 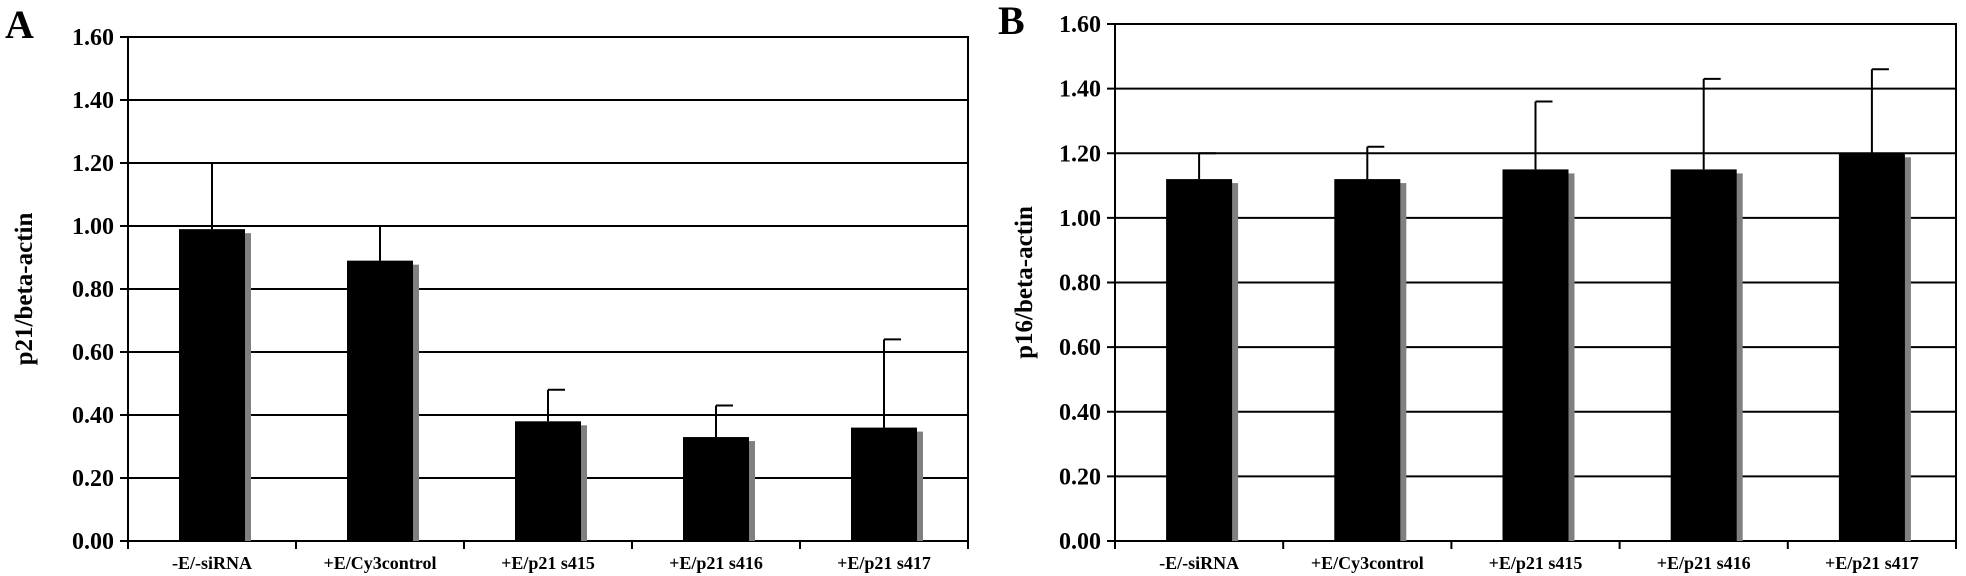 What do you see at coordinates (24, 289) in the screenshot?
I see `y-axis-title: p21/beta-actin` at bounding box center [24, 289].